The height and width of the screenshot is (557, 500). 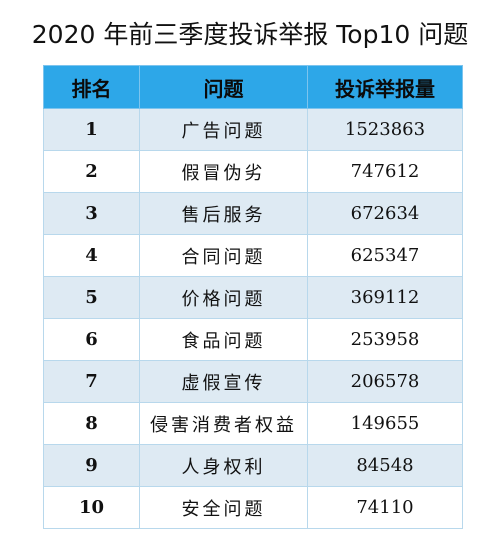 I want to click on header-count: 投诉举报量, so click(x=385, y=87).